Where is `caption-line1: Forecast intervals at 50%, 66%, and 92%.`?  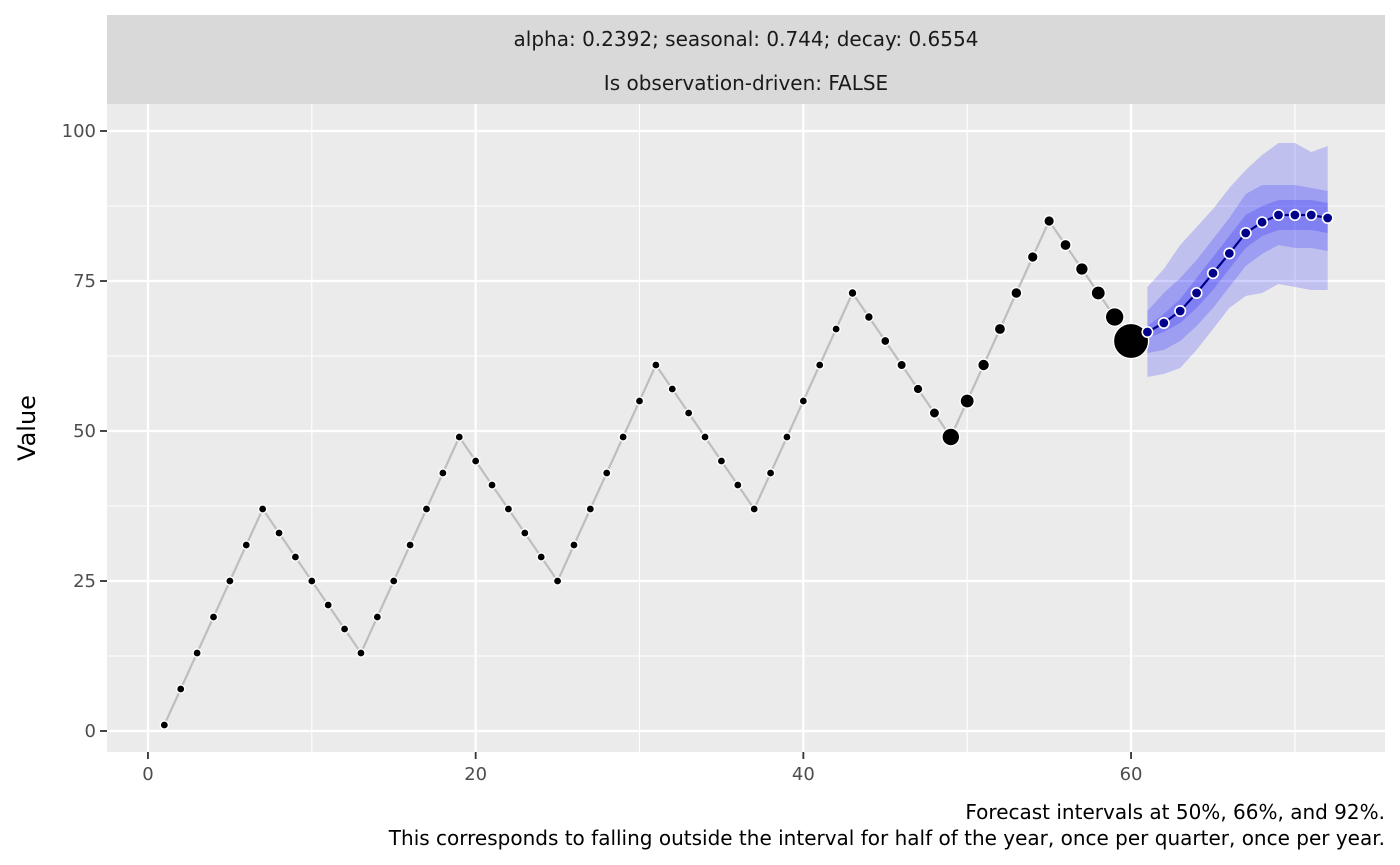
caption-line1: Forecast intervals at 50%, 66%, and 92%. is located at coordinates (1175, 812).